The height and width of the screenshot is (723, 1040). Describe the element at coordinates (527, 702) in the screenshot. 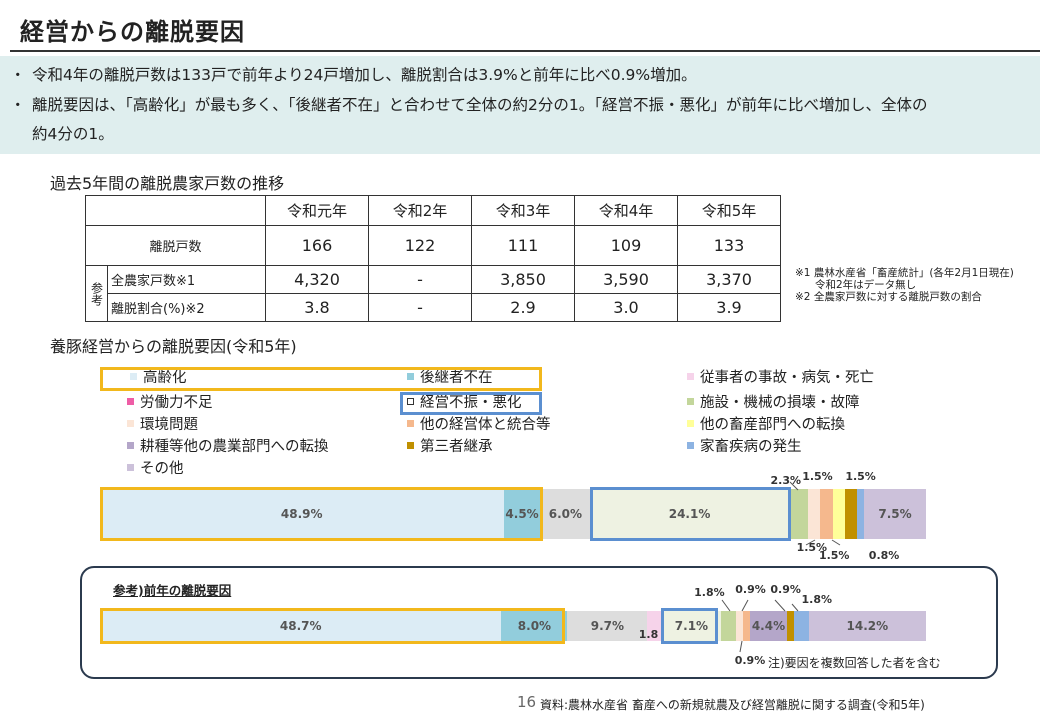

I see `page-number: 16` at that location.